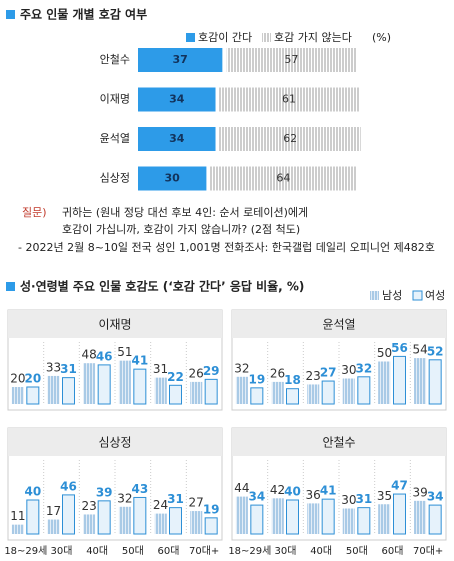 The width and height of the screenshot is (454, 561). Describe the element at coordinates (266, 37) in the screenshot. I see `legend-swatch` at that location.